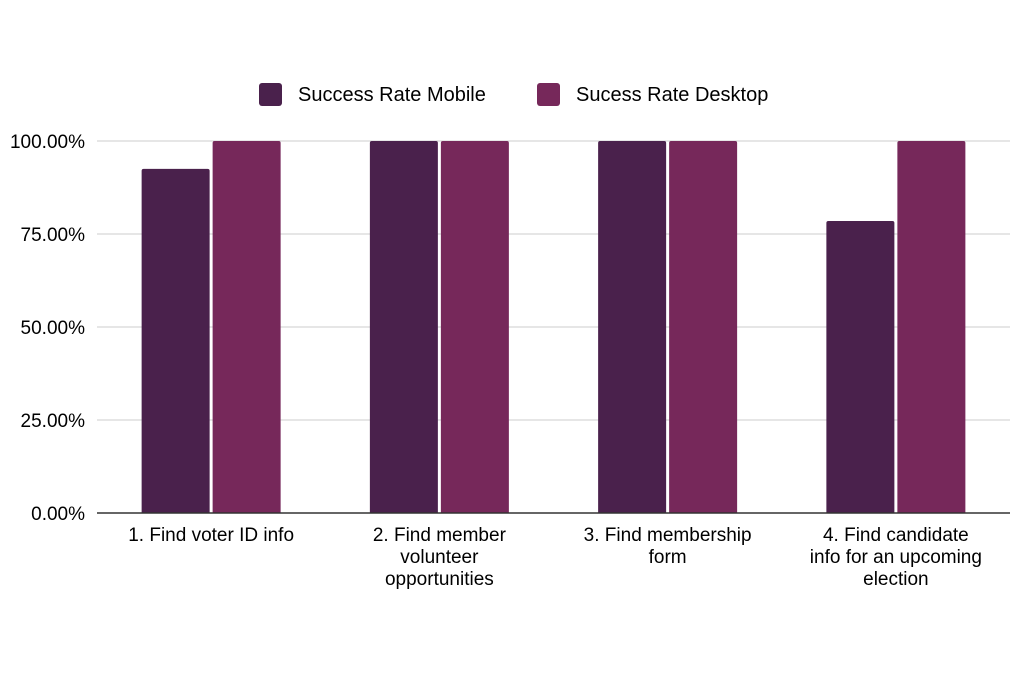 The image size is (1011, 678). I want to click on x-category-label: 1. Find voter ID info, so click(211, 535).